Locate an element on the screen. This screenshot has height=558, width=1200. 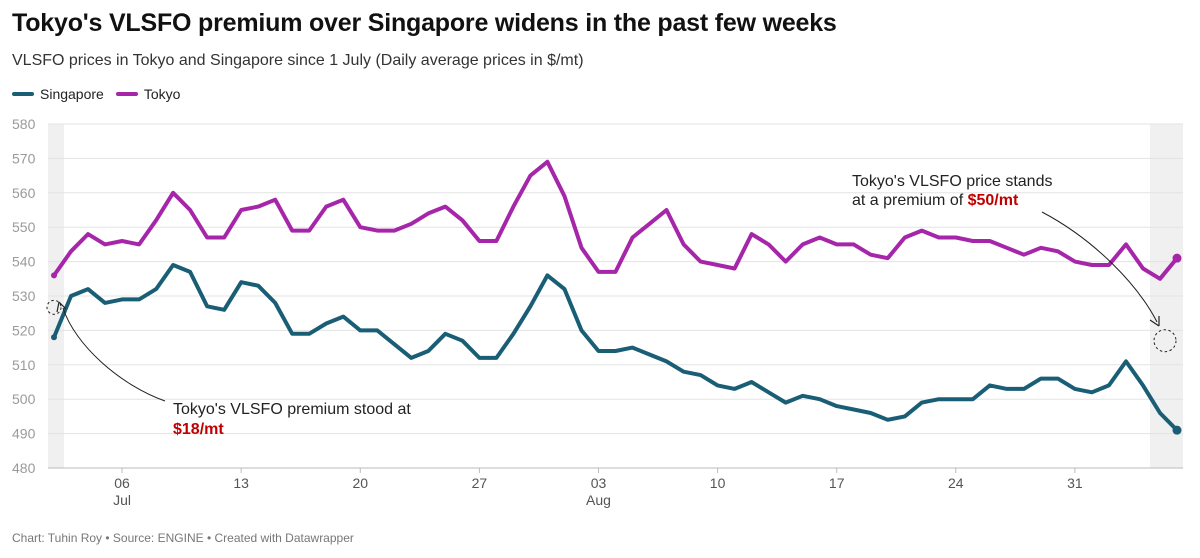
y-tick-label: 540 is located at coordinates (24, 262).